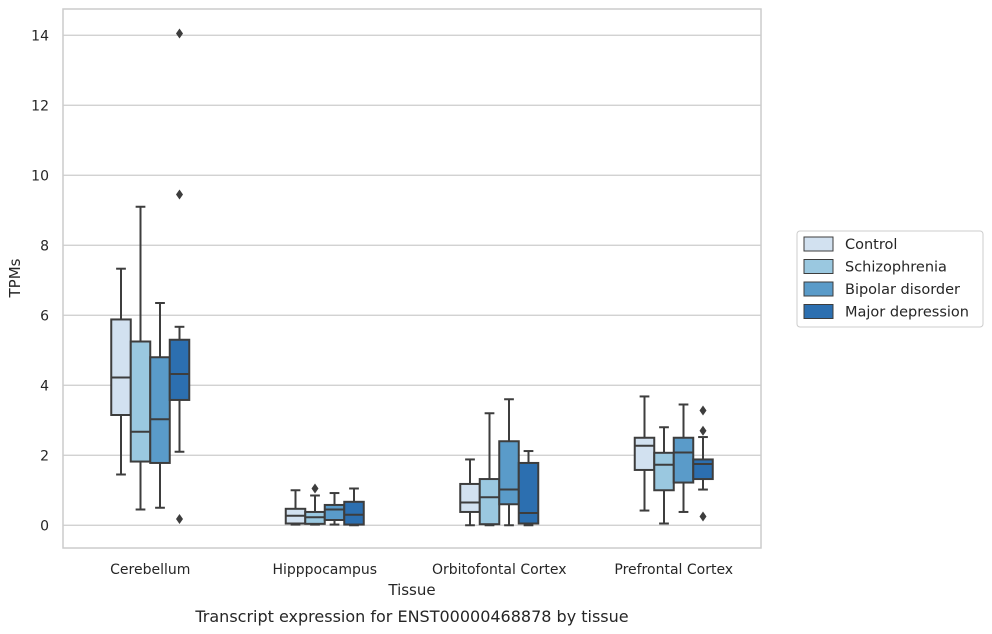  I want to click on legend-frame, so click(890, 279).